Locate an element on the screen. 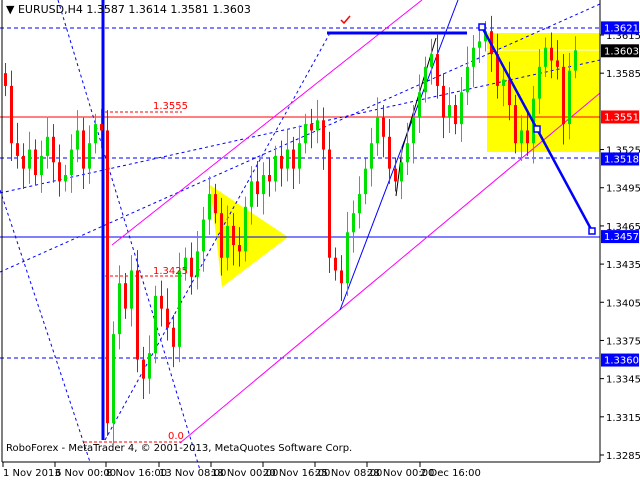 The height and width of the screenshot is (480, 640). price-tag-label: 1.3457 is located at coordinates (621, 237).